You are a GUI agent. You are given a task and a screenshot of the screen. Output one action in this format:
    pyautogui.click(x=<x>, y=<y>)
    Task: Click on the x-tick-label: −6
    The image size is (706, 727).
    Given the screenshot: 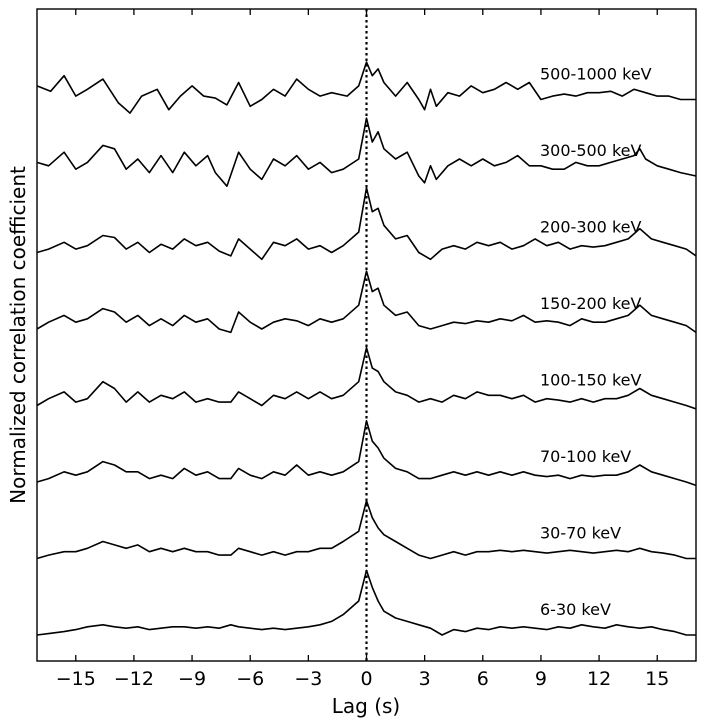 What is the action you would take?
    pyautogui.click(x=250, y=679)
    